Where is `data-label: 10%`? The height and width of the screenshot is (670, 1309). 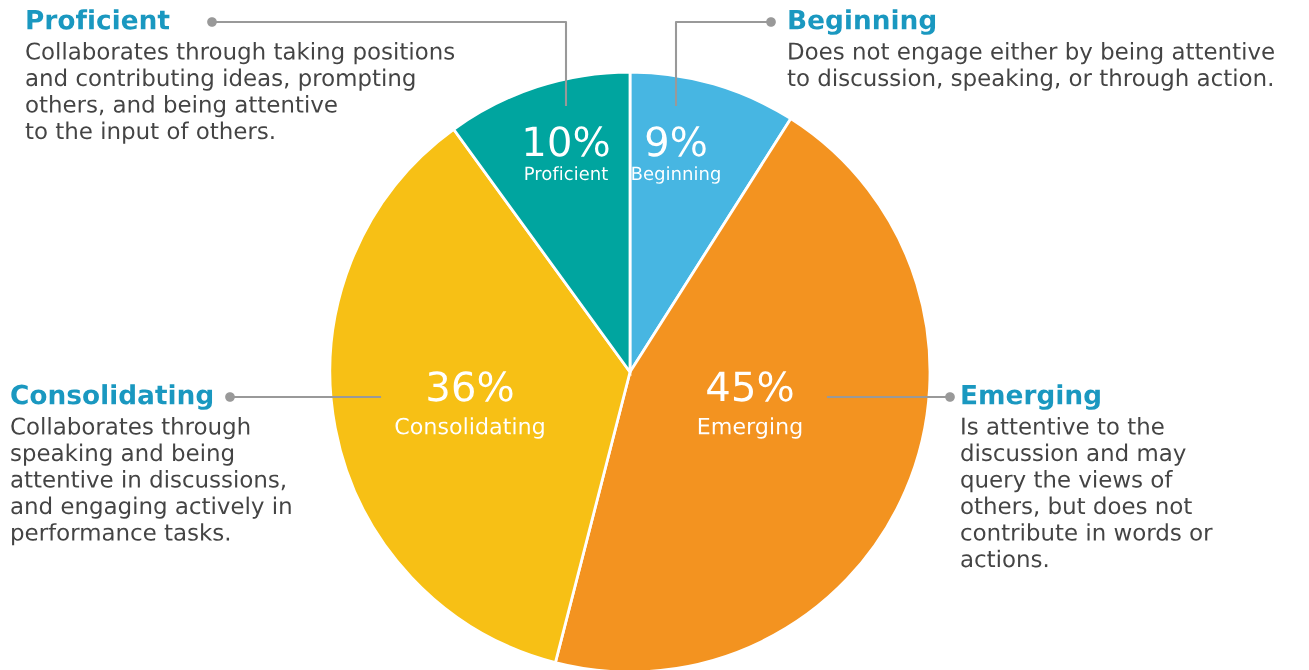
data-label: 10% is located at coordinates (567, 141).